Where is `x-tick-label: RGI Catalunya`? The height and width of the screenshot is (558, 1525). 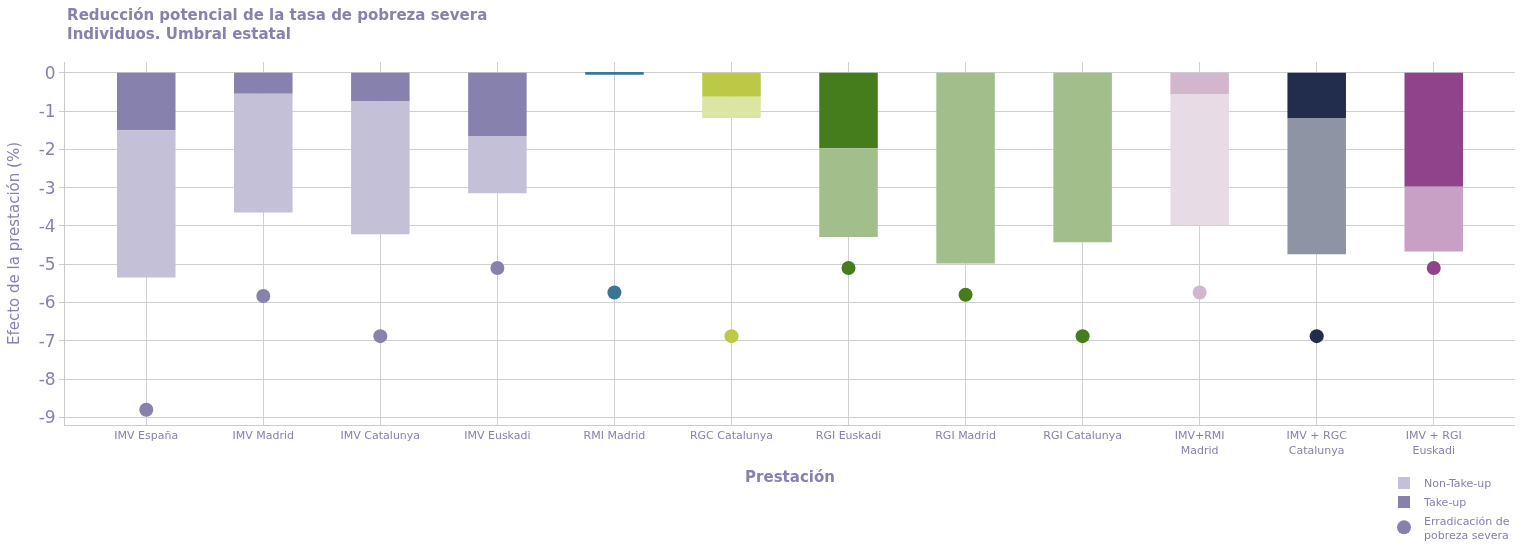
x-tick-label: RGI Catalunya is located at coordinates (1082, 436).